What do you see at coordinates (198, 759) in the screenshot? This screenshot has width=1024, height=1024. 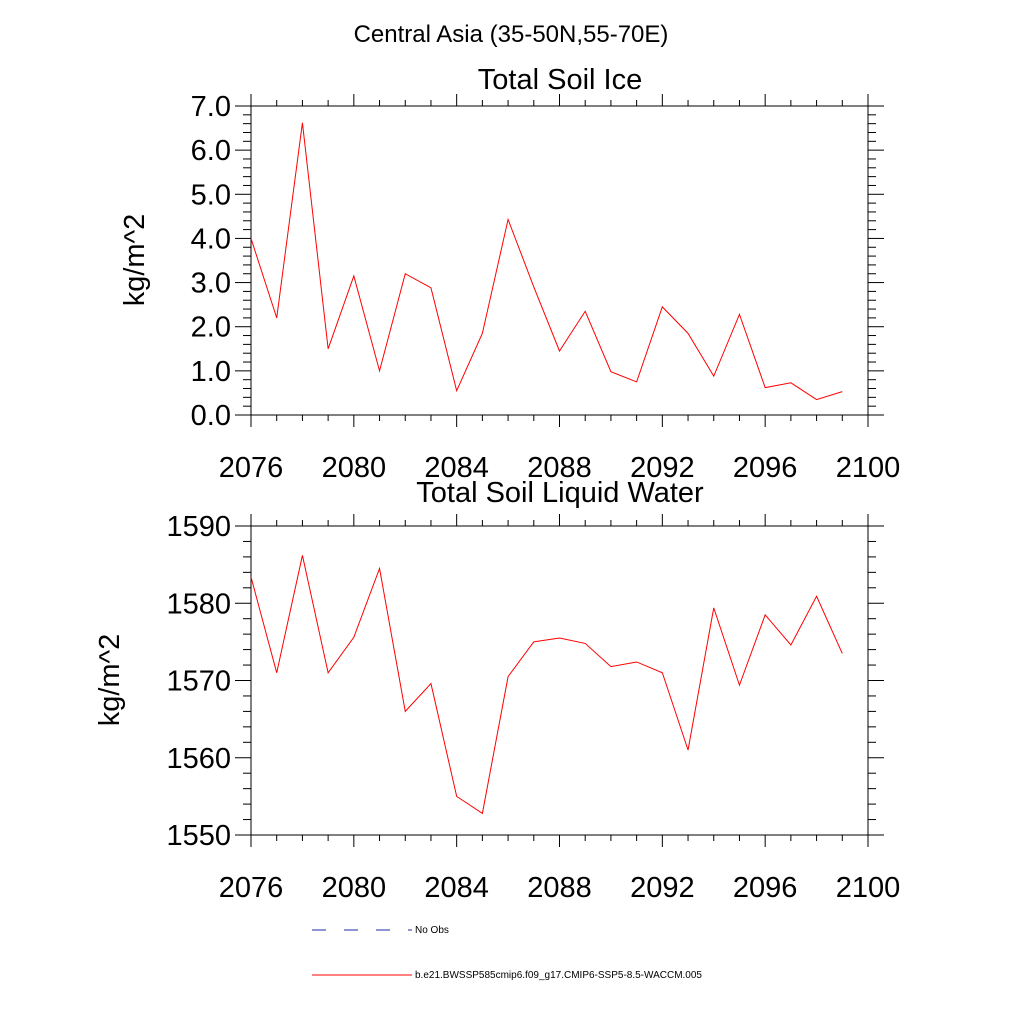 I see `y-tick-label: 1560` at bounding box center [198, 759].